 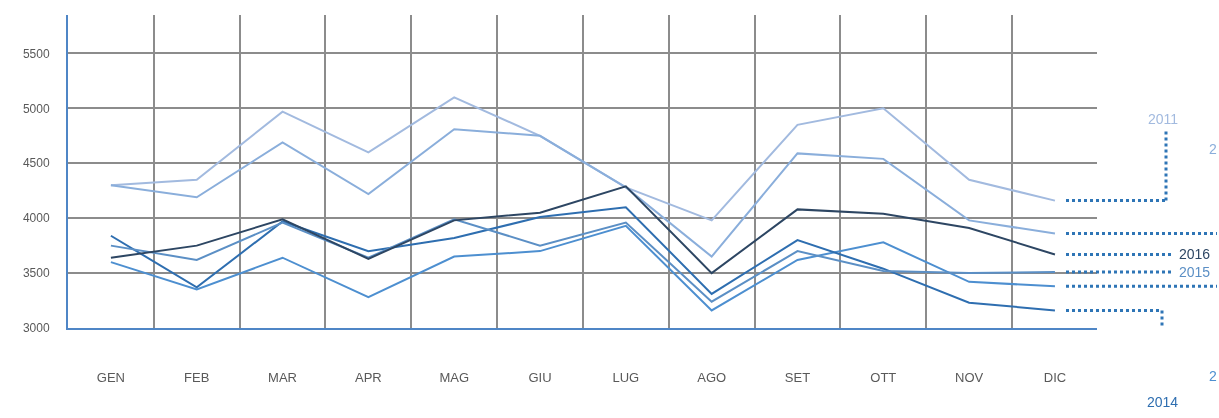 I want to click on y-tick-label: 5000, so click(x=36, y=108).